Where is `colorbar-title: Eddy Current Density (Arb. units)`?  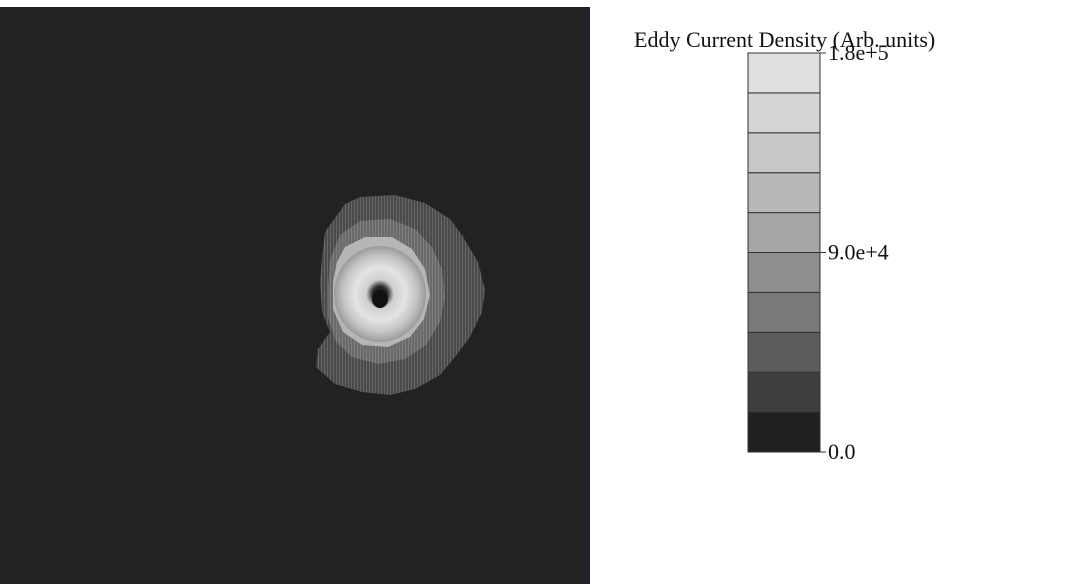
colorbar-title: Eddy Current Density (Arb. units) is located at coordinates (785, 39).